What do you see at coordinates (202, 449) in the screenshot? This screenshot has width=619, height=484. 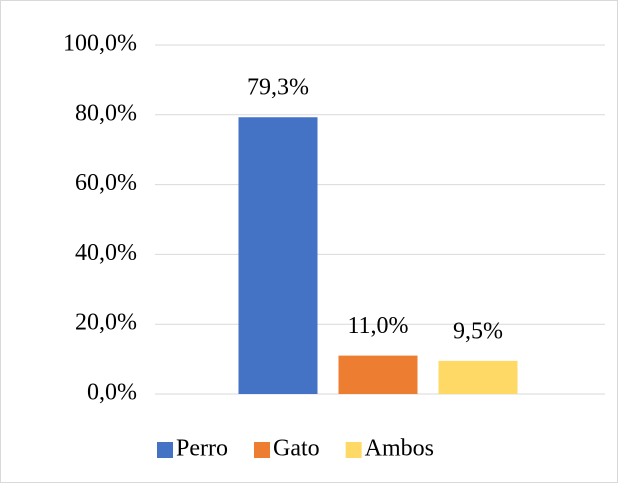 I see `legend-label: Perro` at bounding box center [202, 449].